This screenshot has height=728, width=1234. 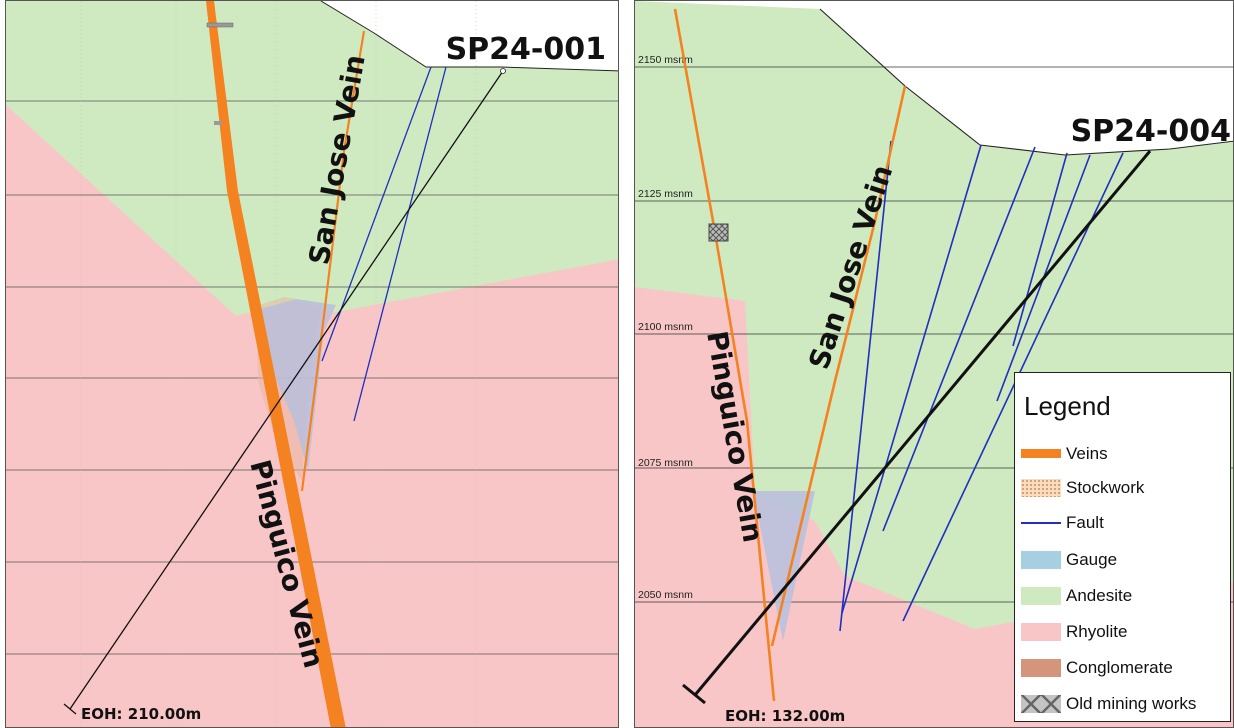 I want to click on legend-label: Conglomerate, so click(x=1119, y=667).